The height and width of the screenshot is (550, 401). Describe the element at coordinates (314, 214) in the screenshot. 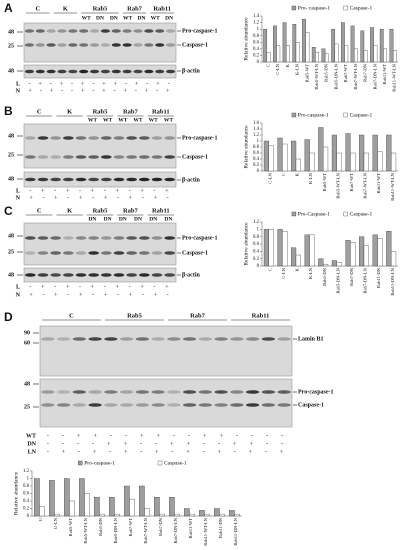

I see `legend-label: Pro-Caspase-1` at that location.